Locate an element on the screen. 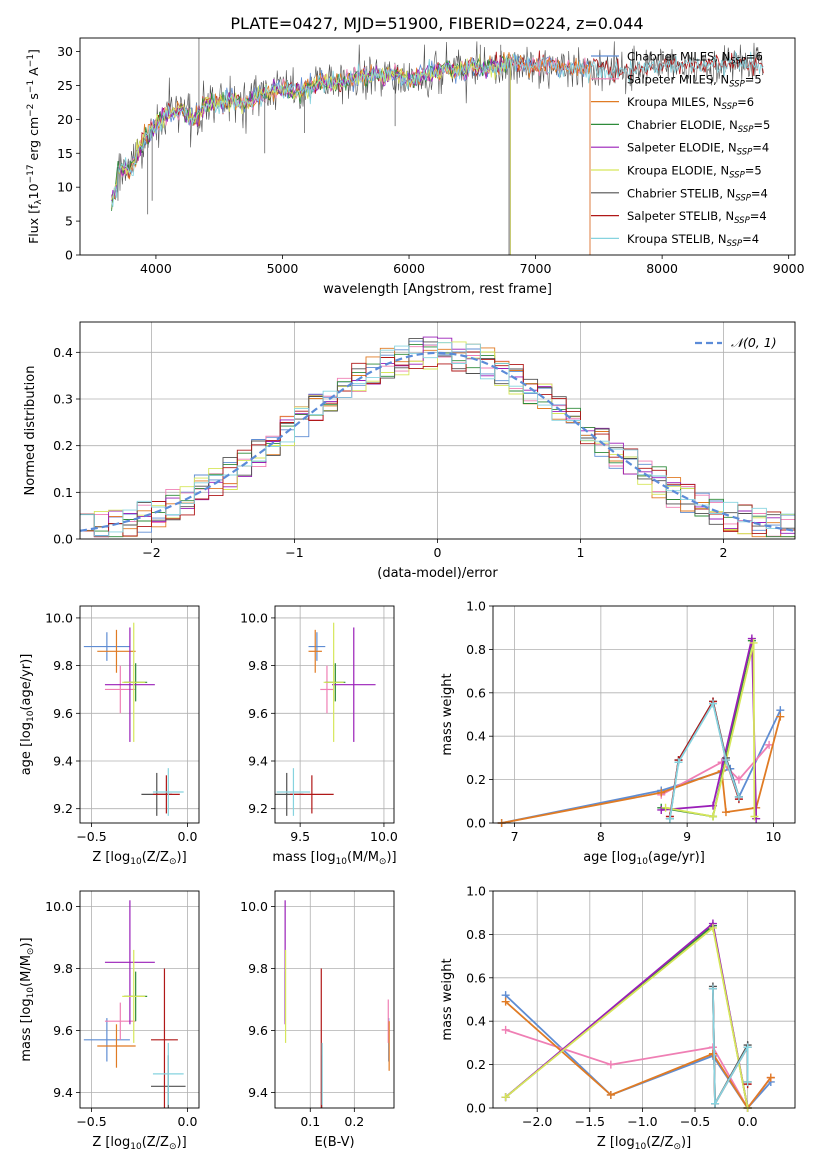 The image size is (819, 1170). x-axis-label-part: mass [log is located at coordinates (303, 857).